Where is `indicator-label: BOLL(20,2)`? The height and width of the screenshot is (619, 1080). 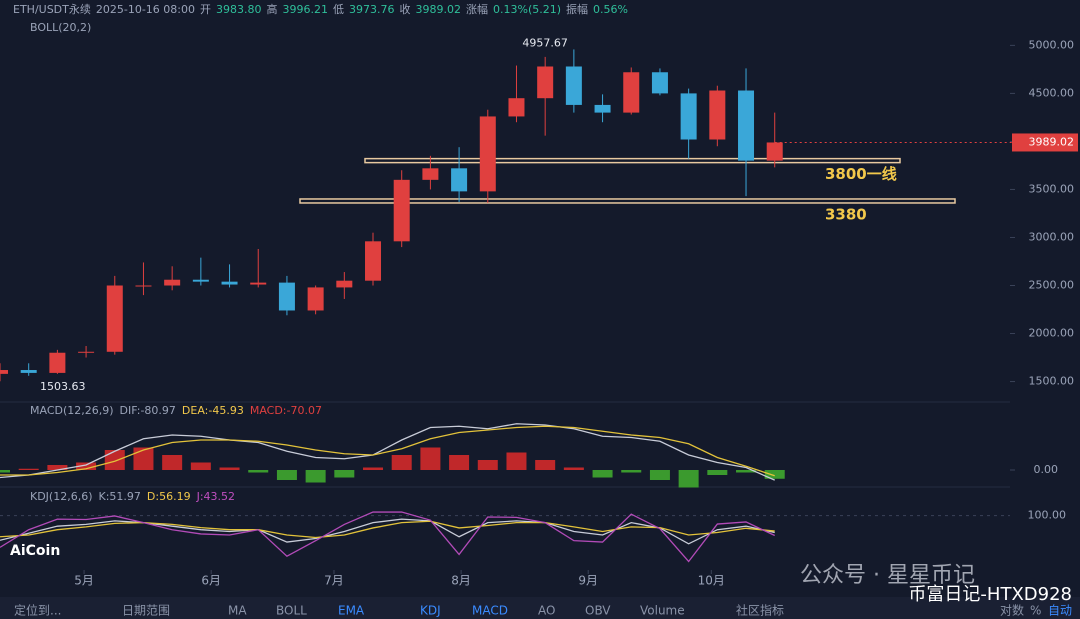
indicator-label: BOLL(20,2) is located at coordinates (60, 27).